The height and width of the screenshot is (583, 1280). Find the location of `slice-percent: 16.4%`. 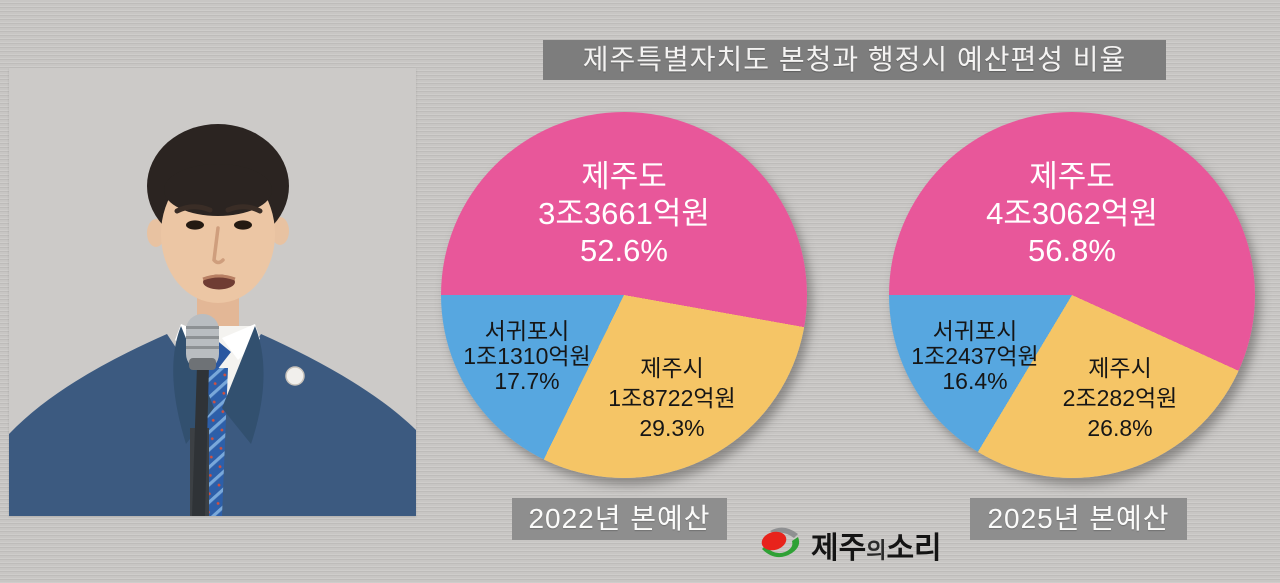

slice-percent: 16.4% is located at coordinates (975, 381).